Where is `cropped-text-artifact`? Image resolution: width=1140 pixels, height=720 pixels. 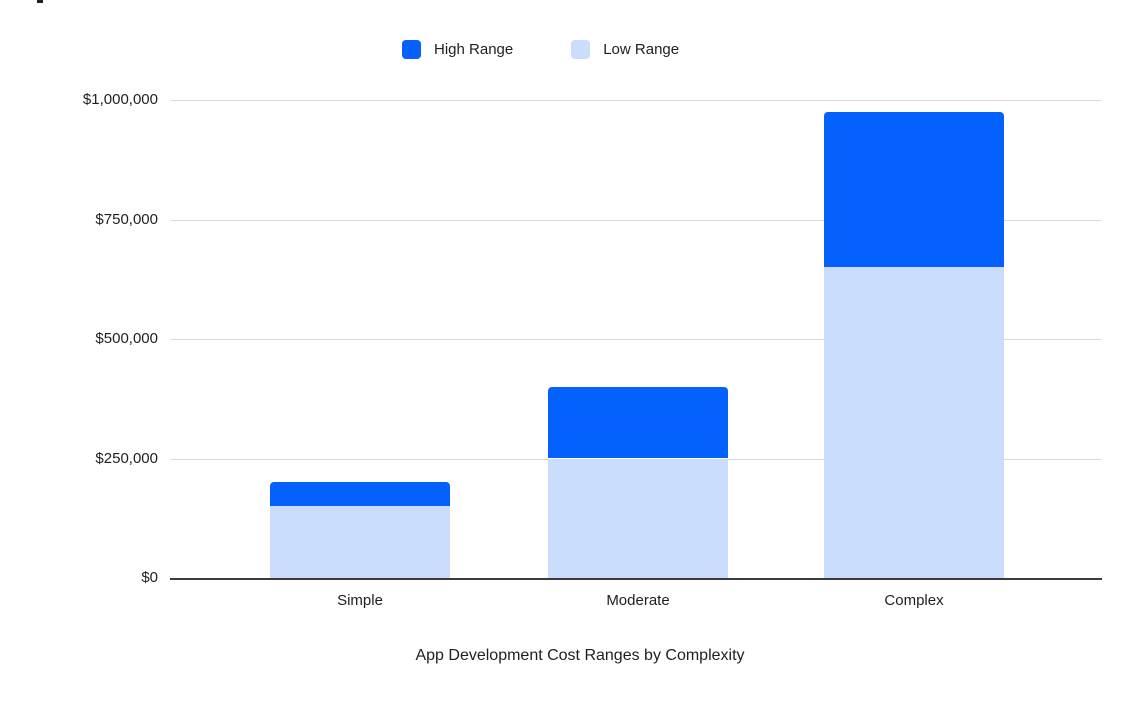 cropped-text-artifact is located at coordinates (40, 1).